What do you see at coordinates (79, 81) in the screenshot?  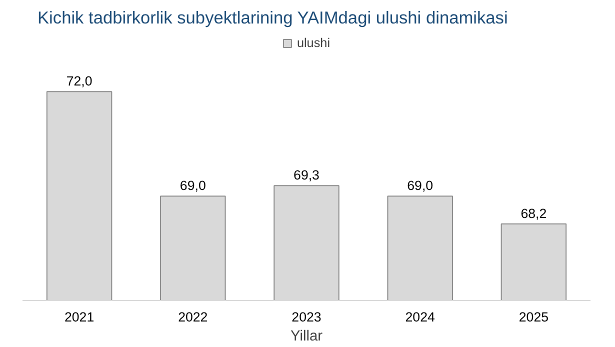 I see `data-label: 72,0` at bounding box center [79, 81].